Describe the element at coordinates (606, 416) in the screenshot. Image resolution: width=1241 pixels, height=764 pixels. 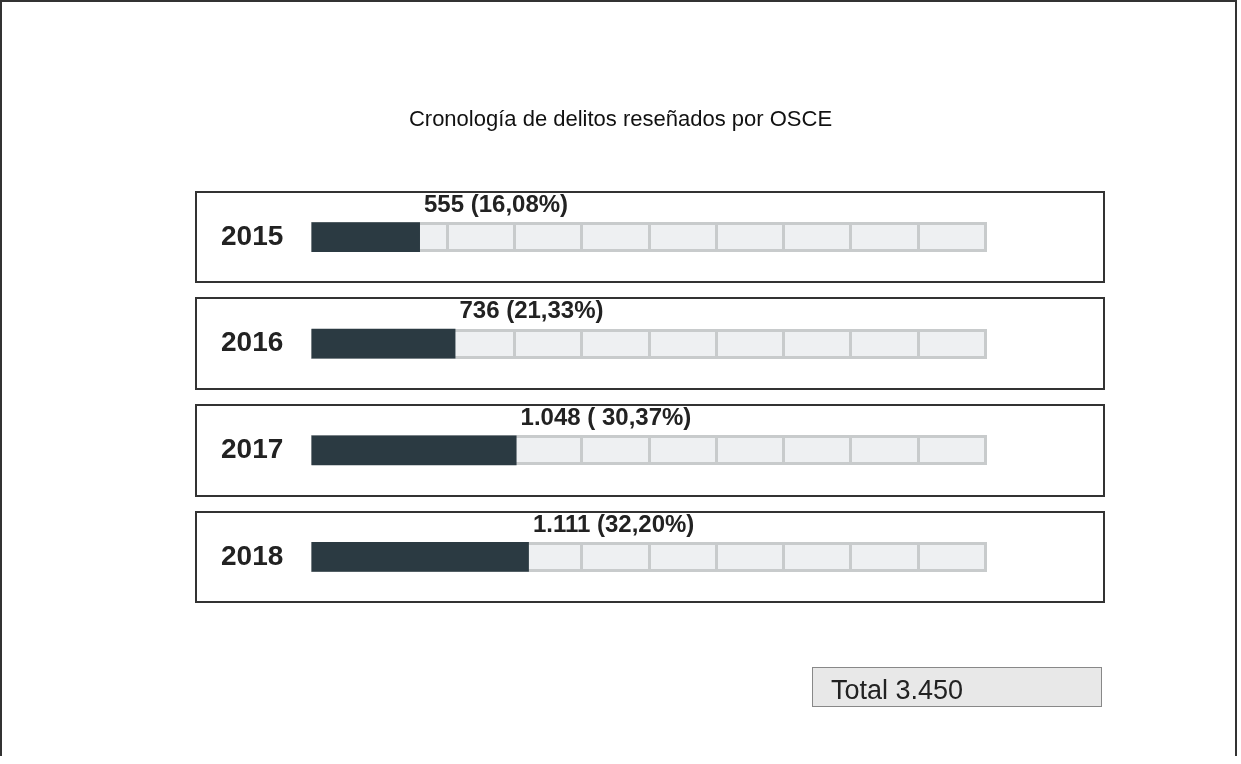
I see `data-label: 1.048 ( 30,37%)` at that location.